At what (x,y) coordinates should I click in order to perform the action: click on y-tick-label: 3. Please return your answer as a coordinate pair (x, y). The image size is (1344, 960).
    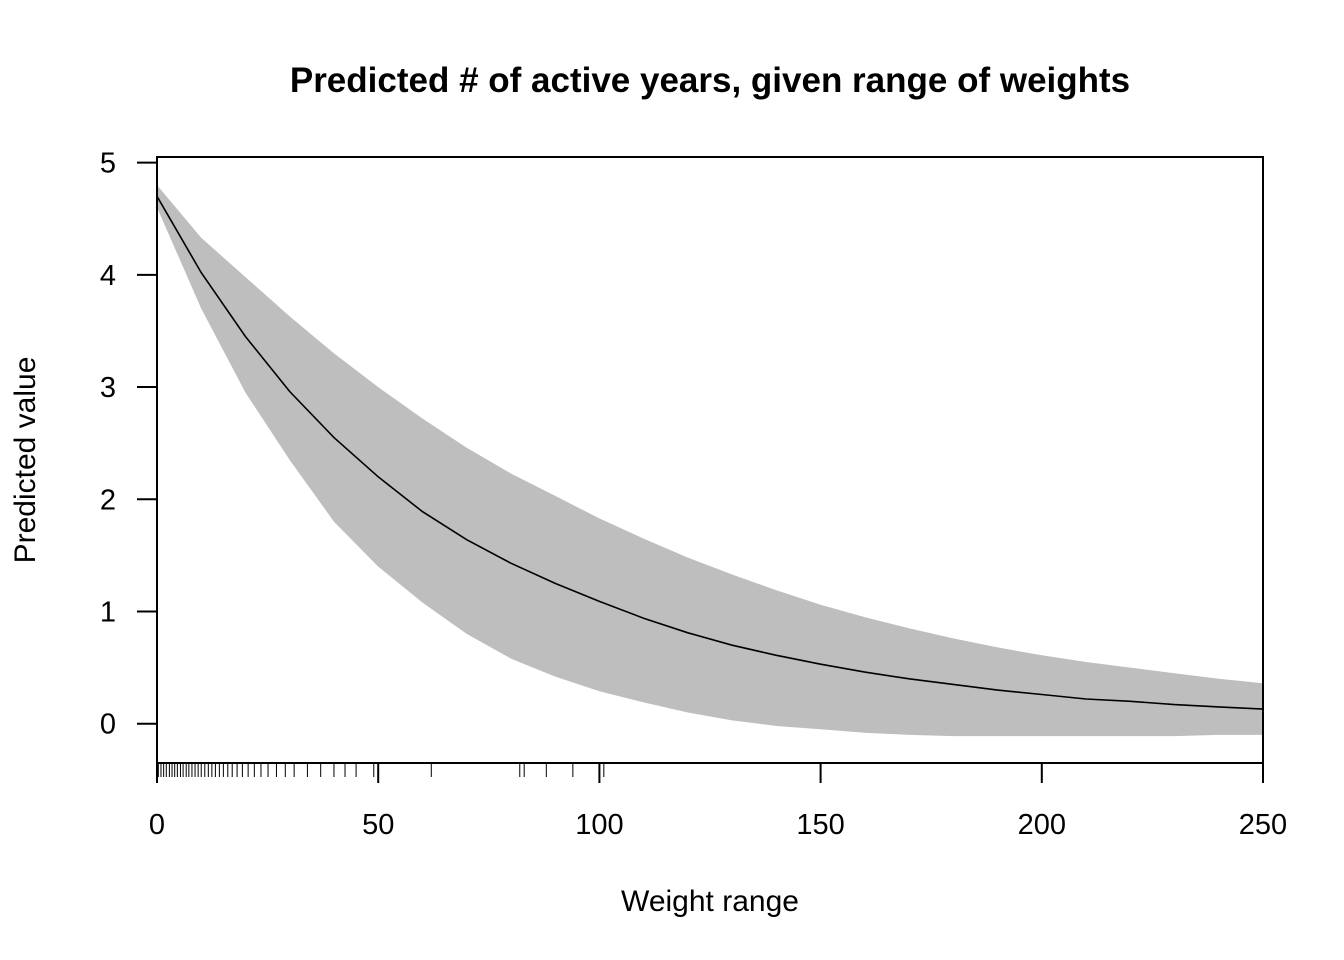
    Looking at the image, I should click on (108, 388).